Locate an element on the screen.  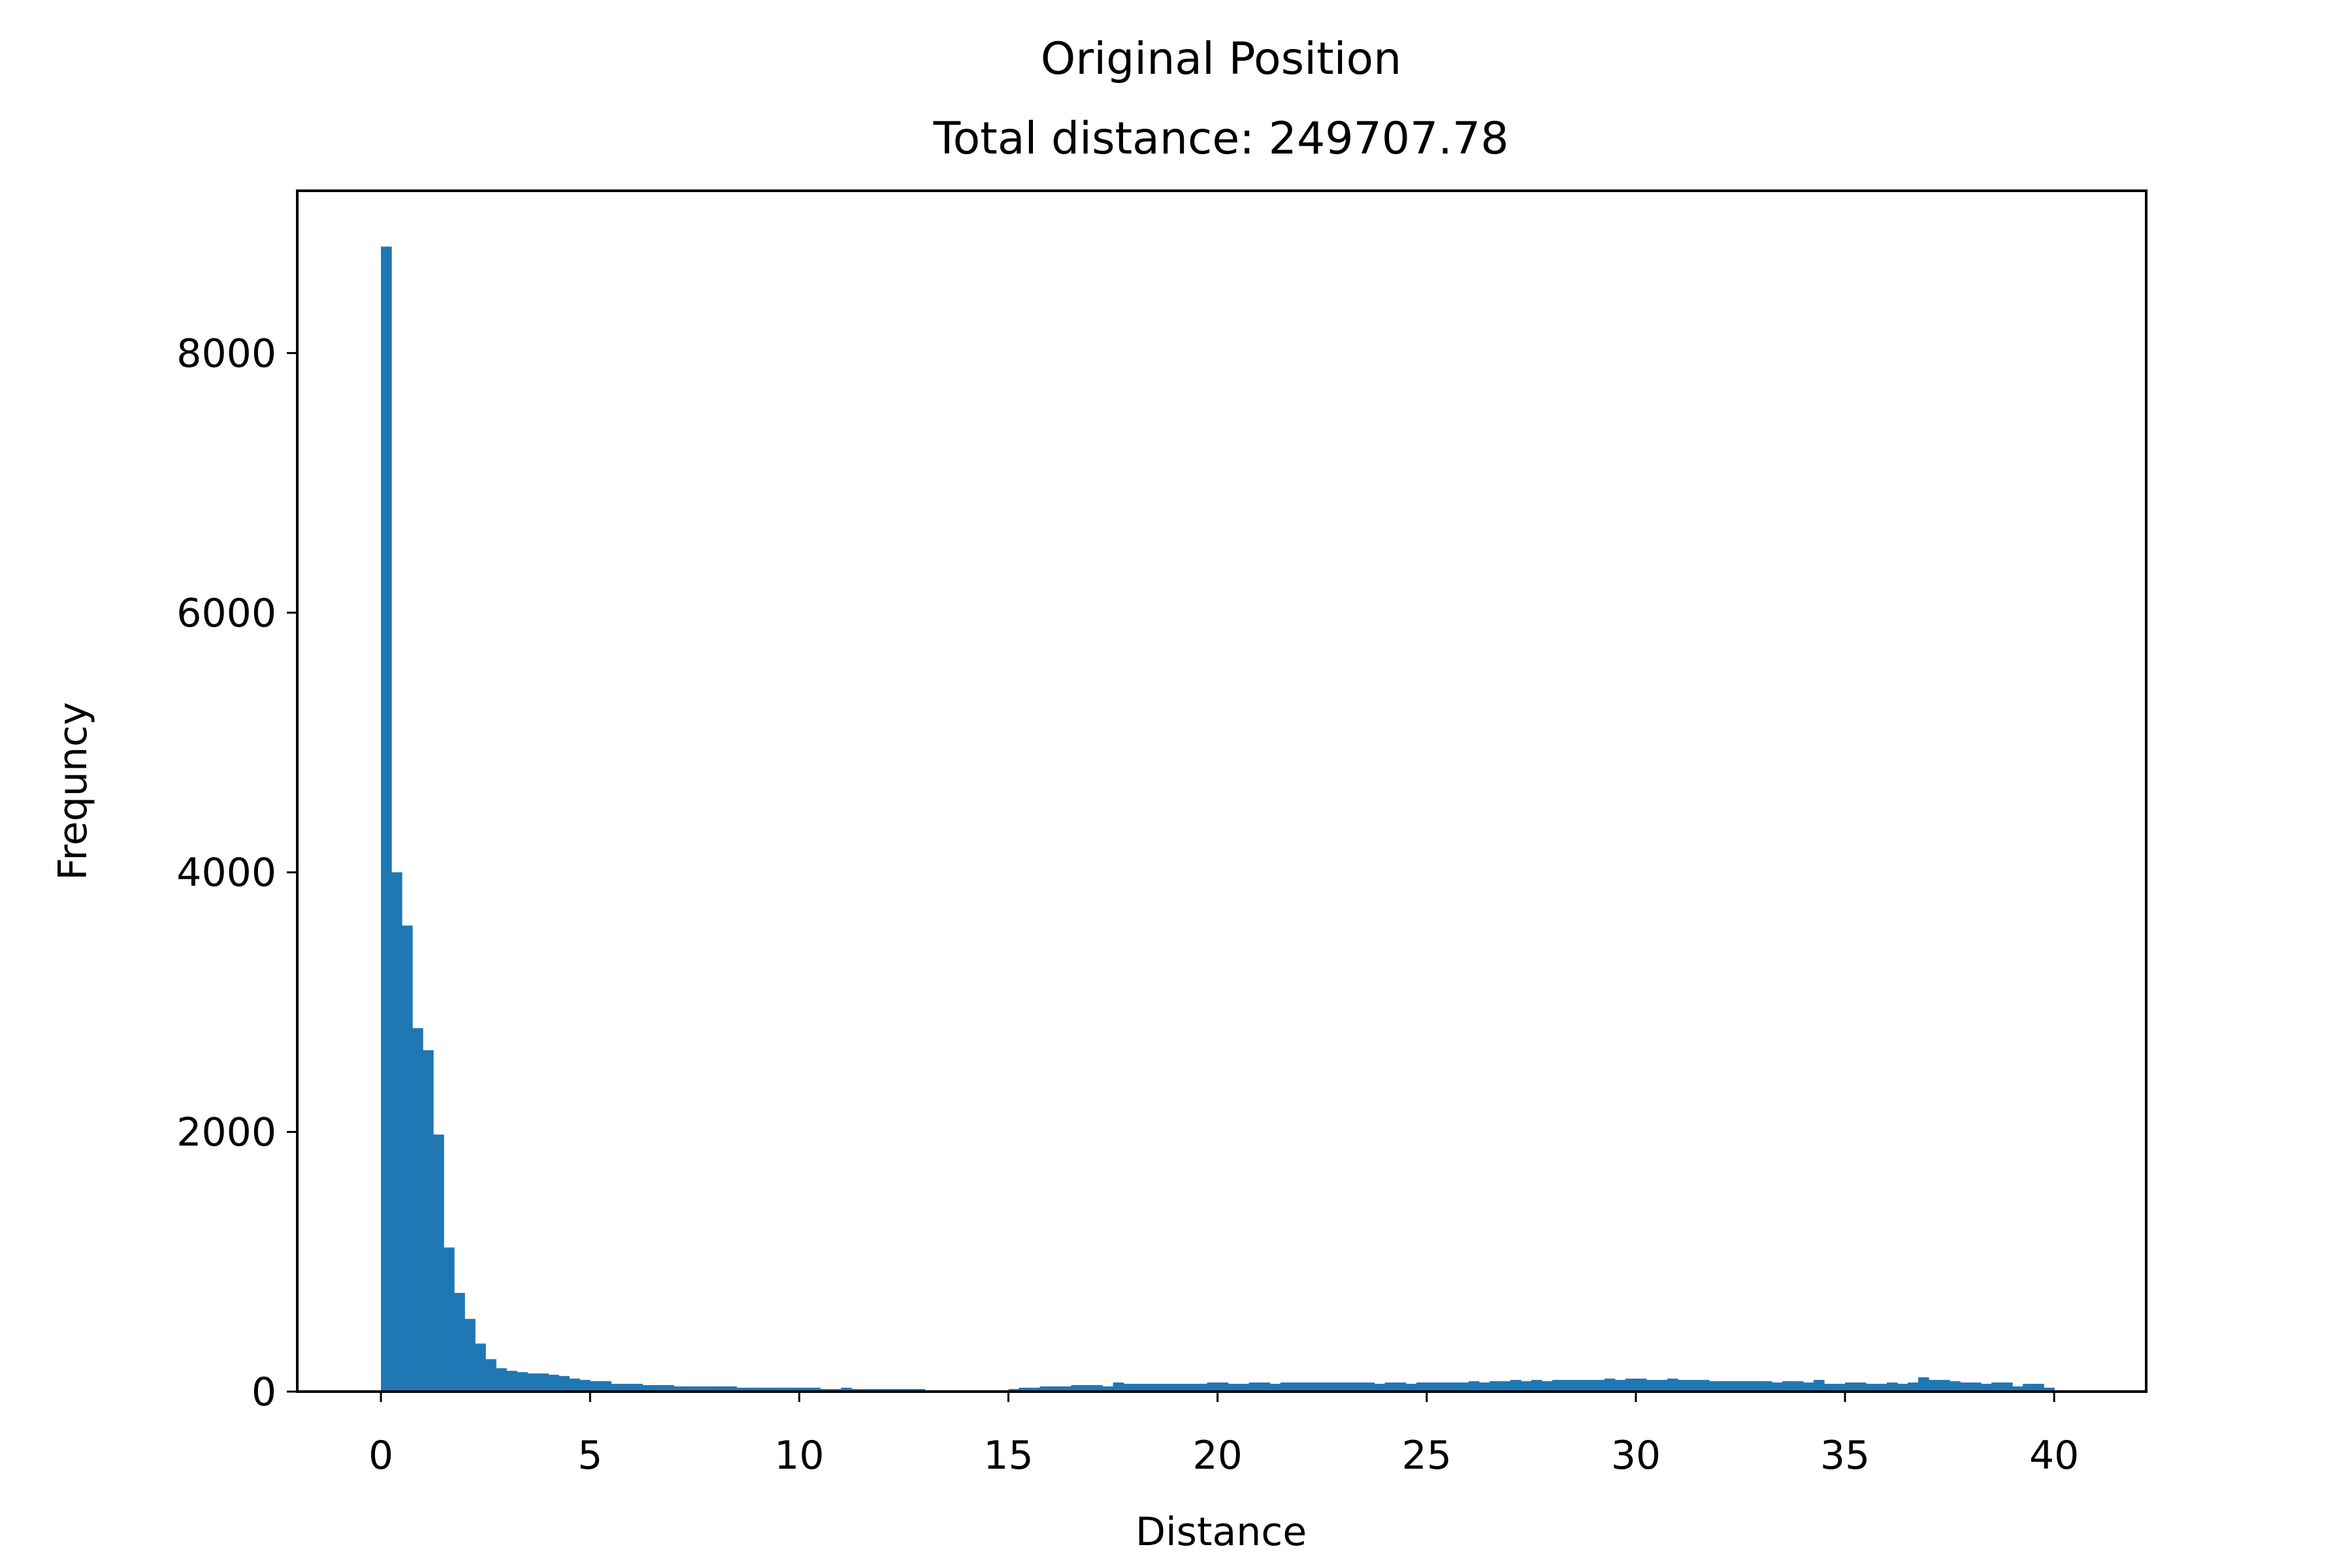
y-tick-label: 0 is located at coordinates (264, 1392).